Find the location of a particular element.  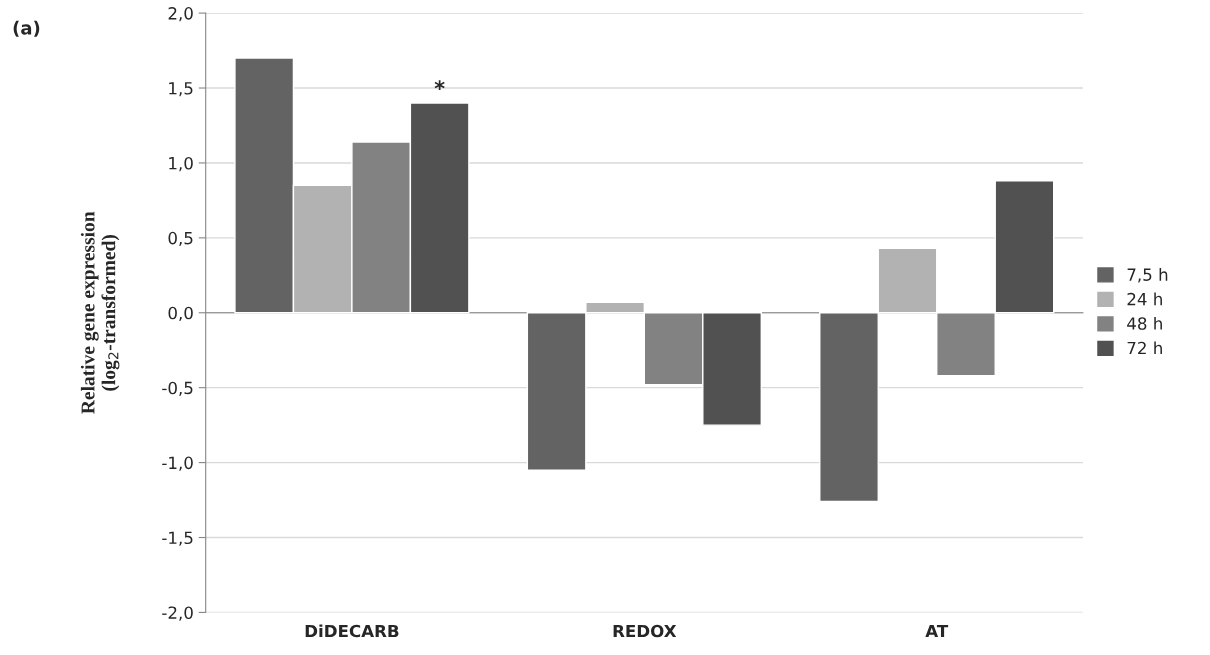

legend-label: 48 h is located at coordinates (1144, 323).